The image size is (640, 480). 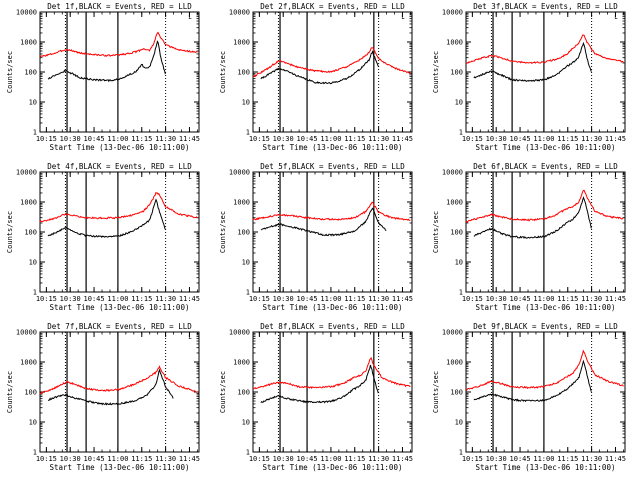 I want to click on panel-title: Det 3f,BLACK = Events, RED = LLD, so click(x=545, y=6).